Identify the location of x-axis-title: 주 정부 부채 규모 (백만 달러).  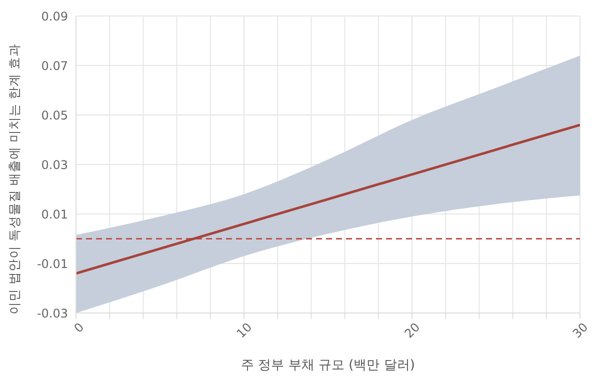
(328, 365).